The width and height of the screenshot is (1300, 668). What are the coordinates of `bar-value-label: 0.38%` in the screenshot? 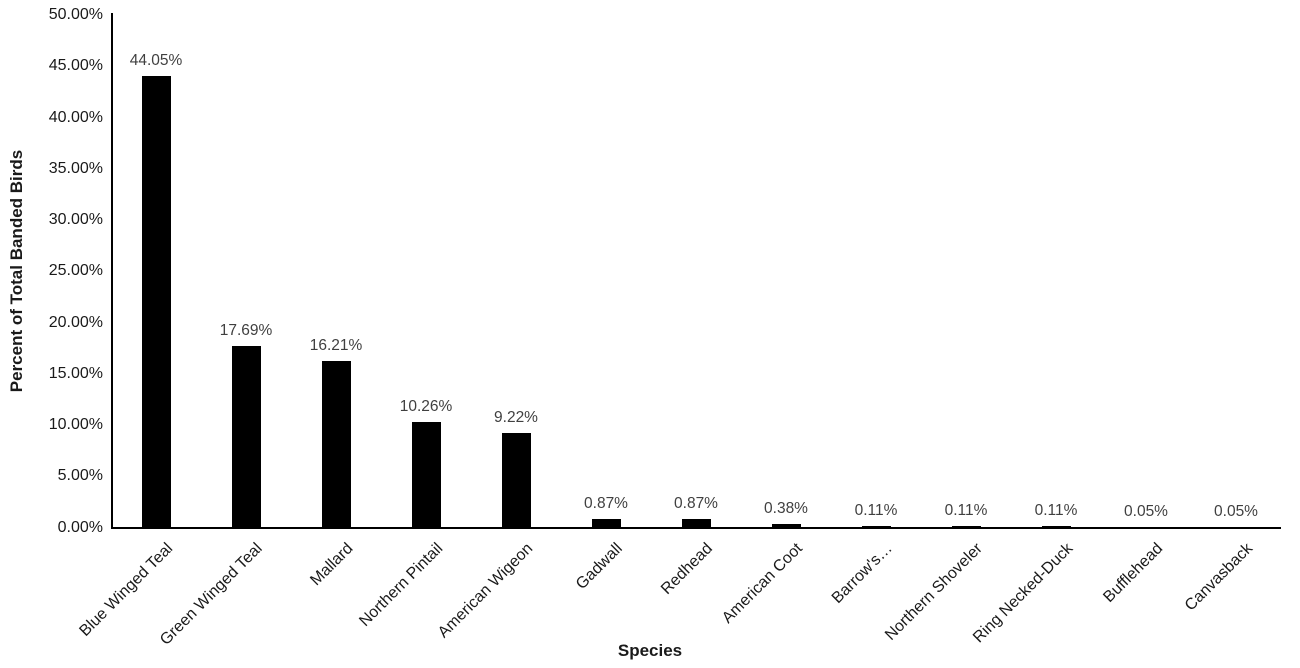 It's located at (786, 508).